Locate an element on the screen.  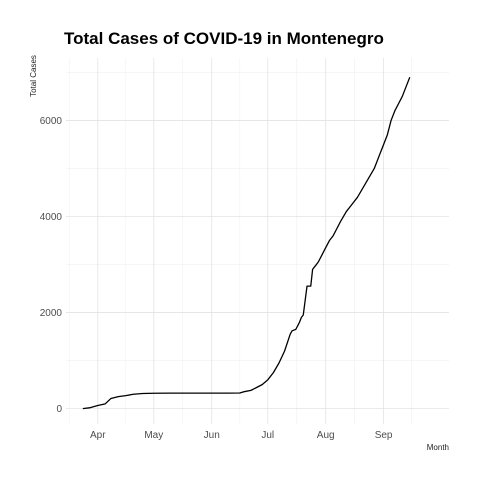
x-tick-label: Jun is located at coordinates (212, 435).